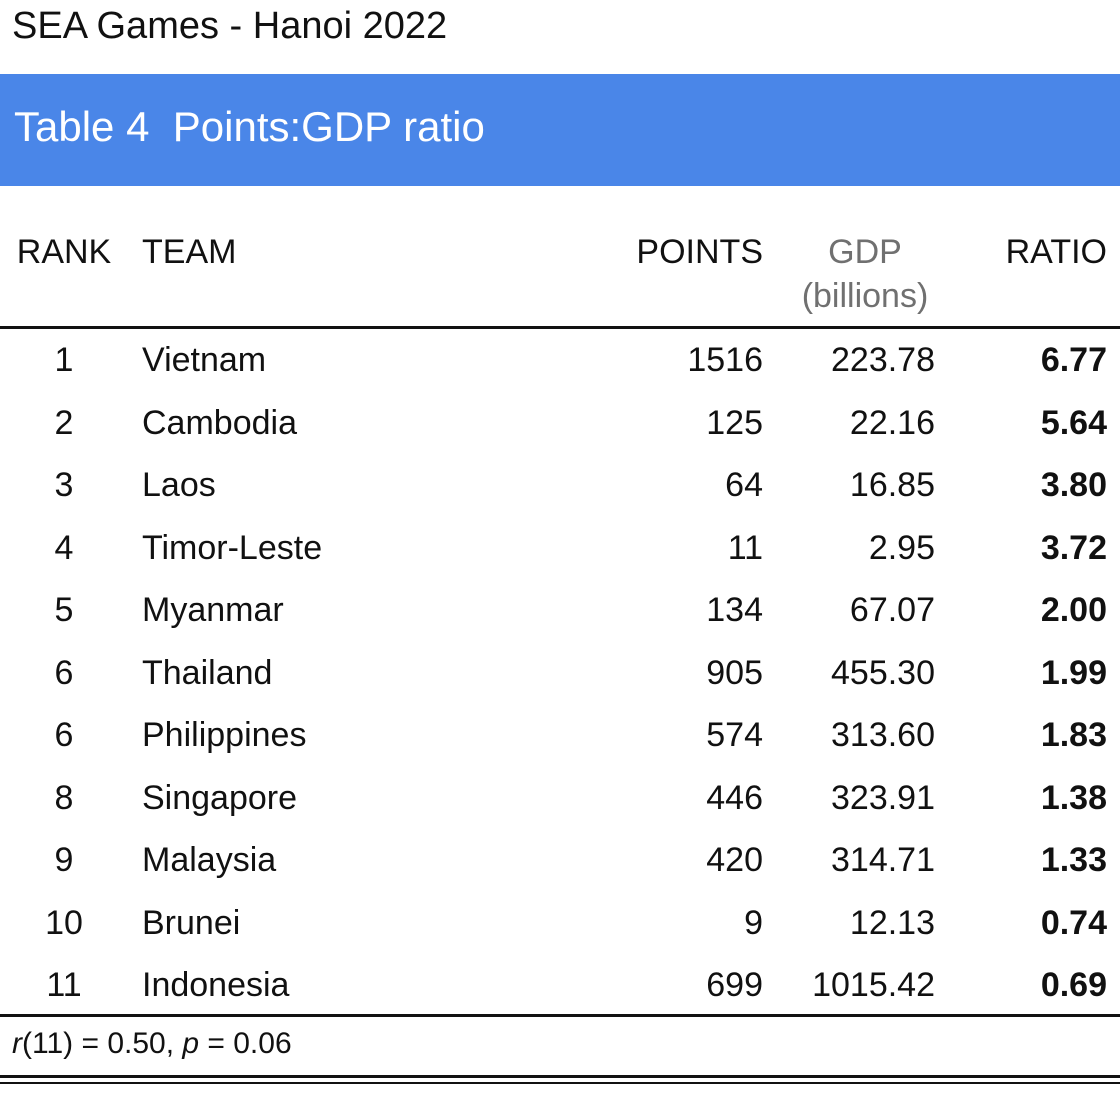 The height and width of the screenshot is (1098, 1120). What do you see at coordinates (102, 1043) in the screenshot?
I see `footnote-r-value: (11) = 0.50,` at bounding box center [102, 1043].